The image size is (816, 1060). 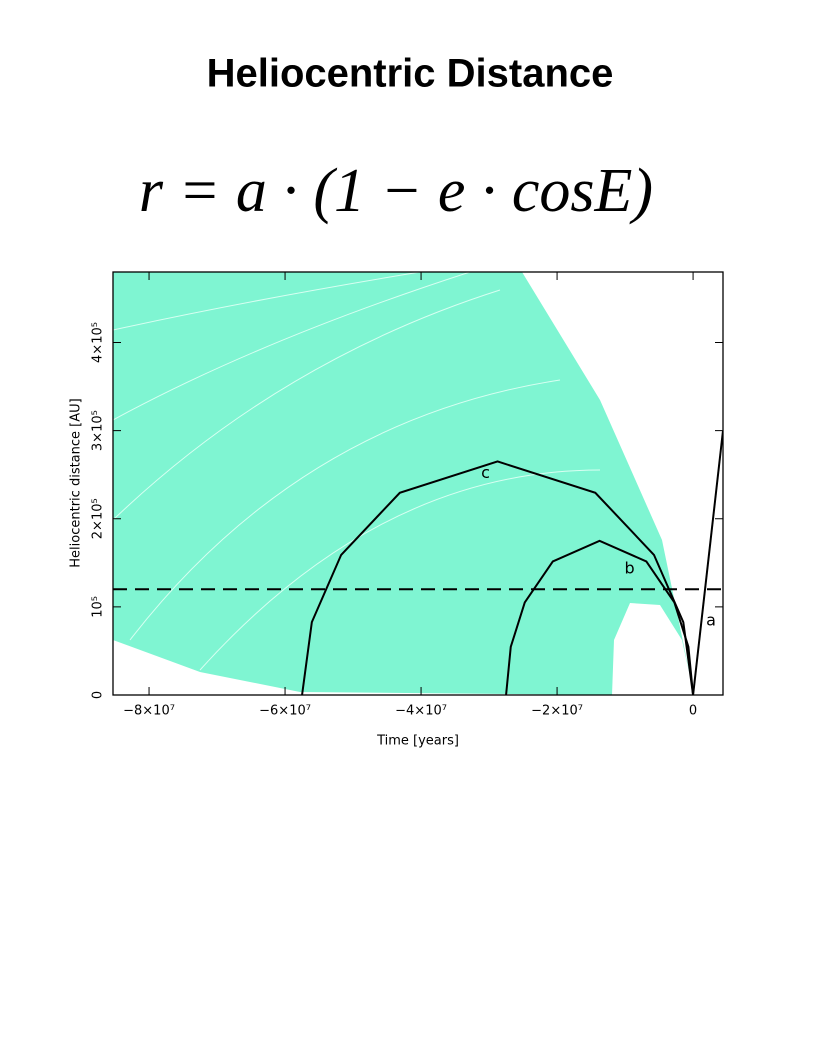 I want to click on x-axis-label: Time [years], so click(x=417, y=741).